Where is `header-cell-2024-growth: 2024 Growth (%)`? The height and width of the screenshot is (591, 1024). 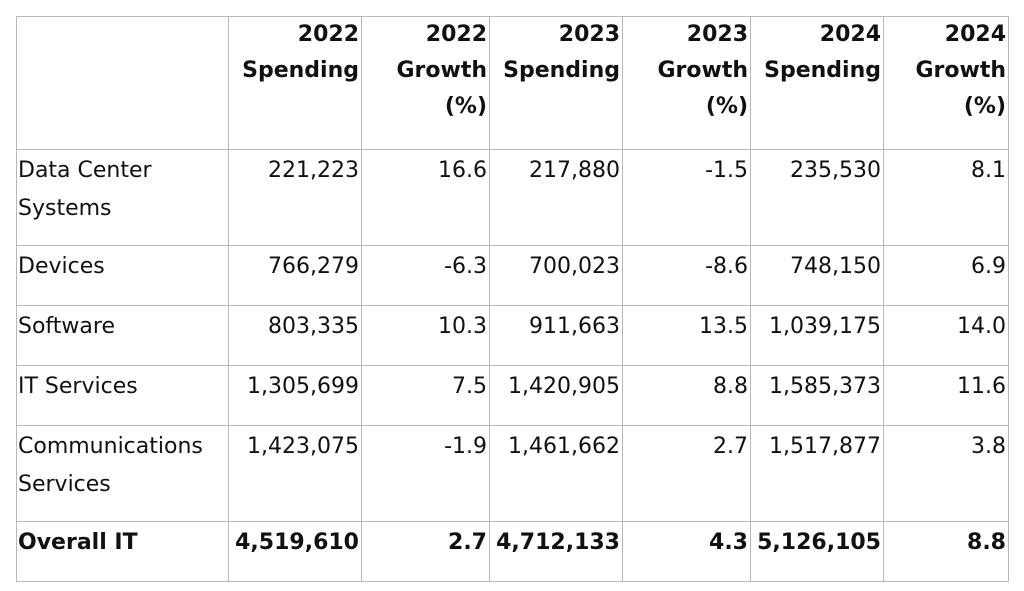 header-cell-2024-growth: 2024 Growth (%) is located at coordinates (946, 83).